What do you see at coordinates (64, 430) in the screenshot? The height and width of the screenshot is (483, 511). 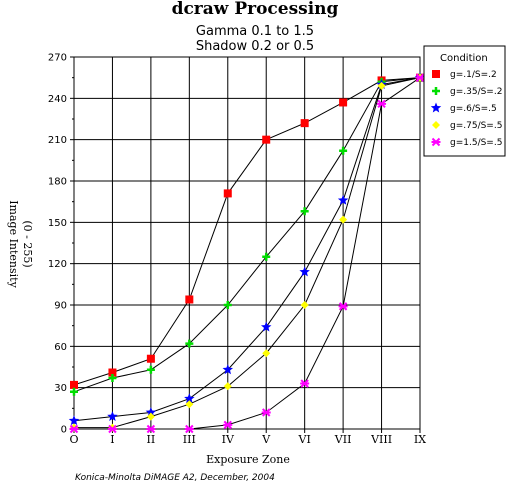 I see `y-tick-label: 0` at bounding box center [64, 430].